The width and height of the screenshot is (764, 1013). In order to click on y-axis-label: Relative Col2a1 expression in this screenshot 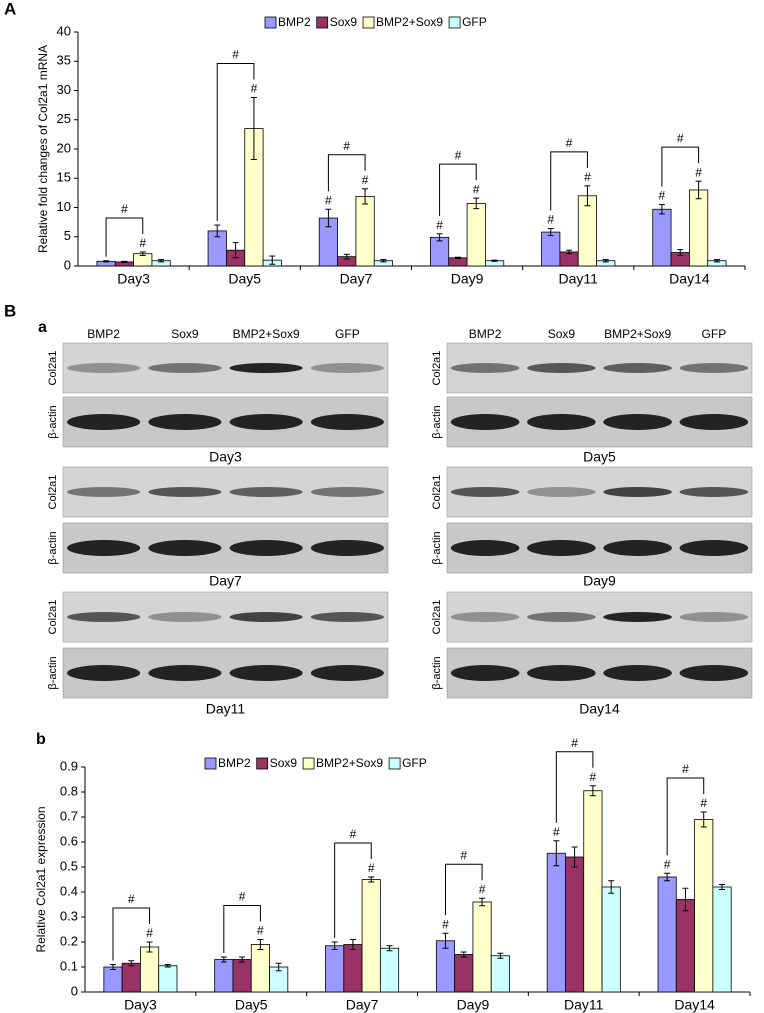, I will do `click(41, 879)`.